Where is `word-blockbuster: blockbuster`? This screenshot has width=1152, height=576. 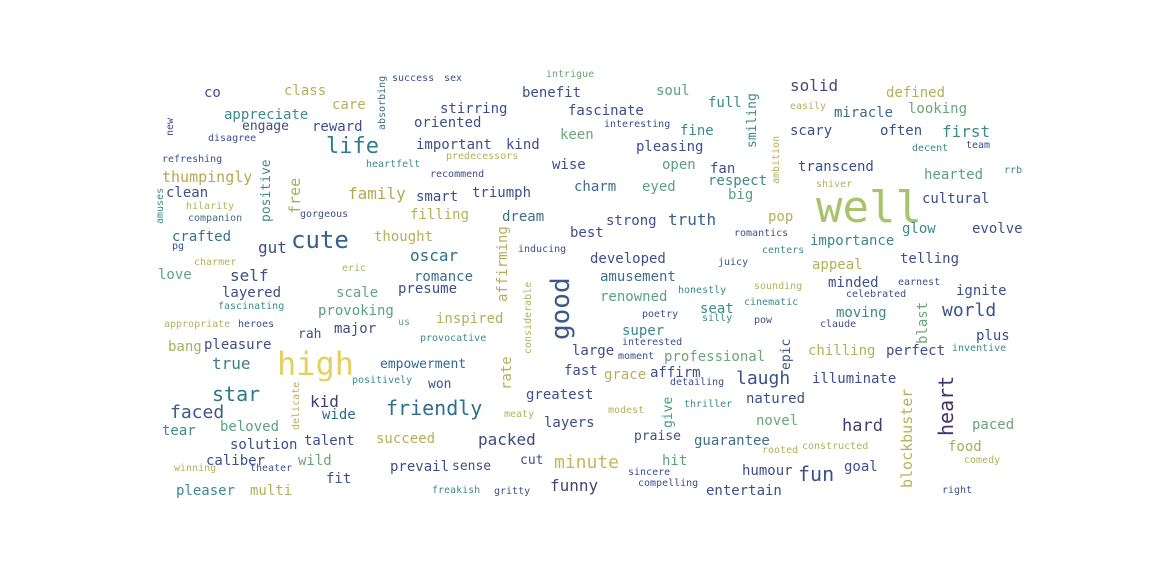 word-blockbuster: blockbuster is located at coordinates (907, 438).